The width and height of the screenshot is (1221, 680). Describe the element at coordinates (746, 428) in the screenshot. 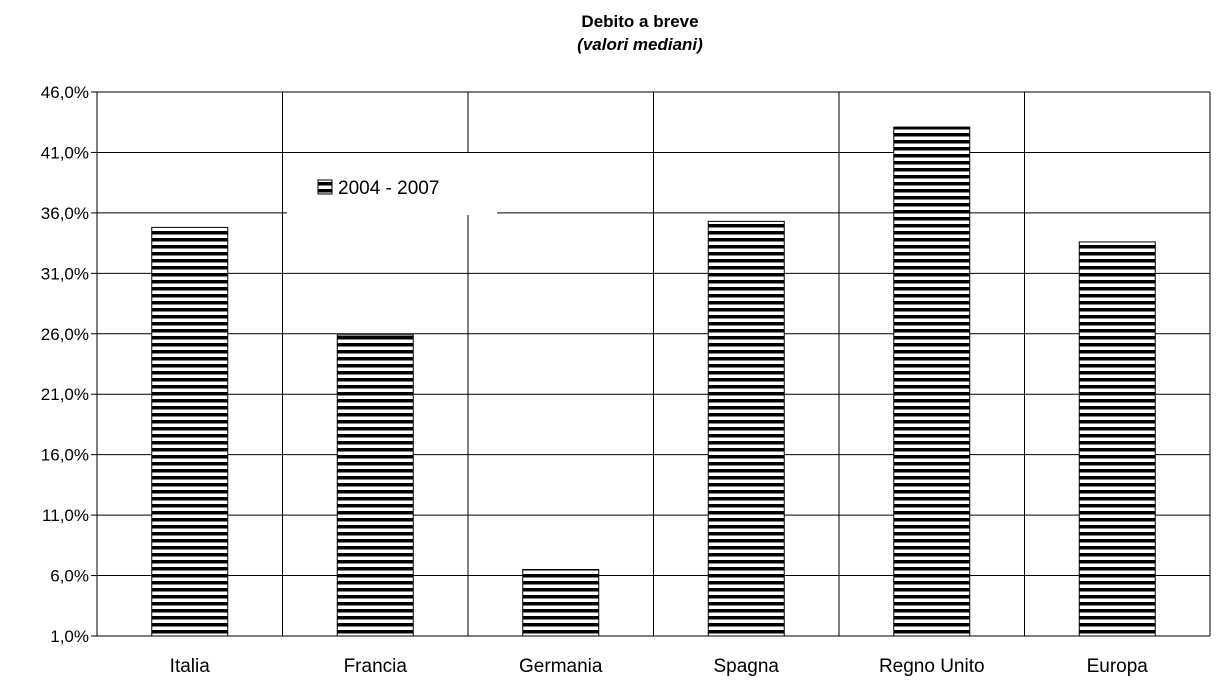

I see `bar-spagna` at that location.